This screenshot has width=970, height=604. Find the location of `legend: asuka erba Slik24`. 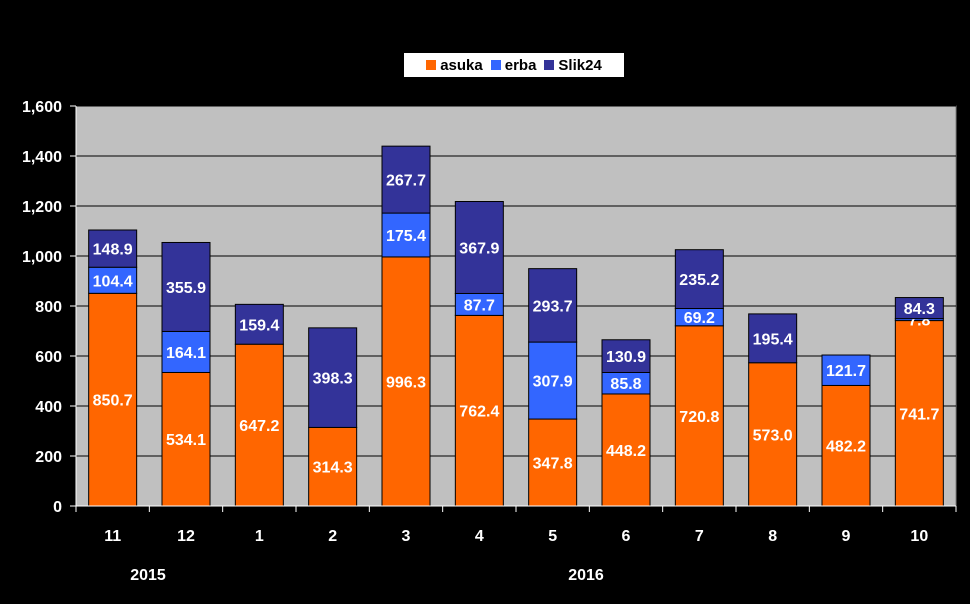

legend: asuka erba Slik24 is located at coordinates (514, 65).